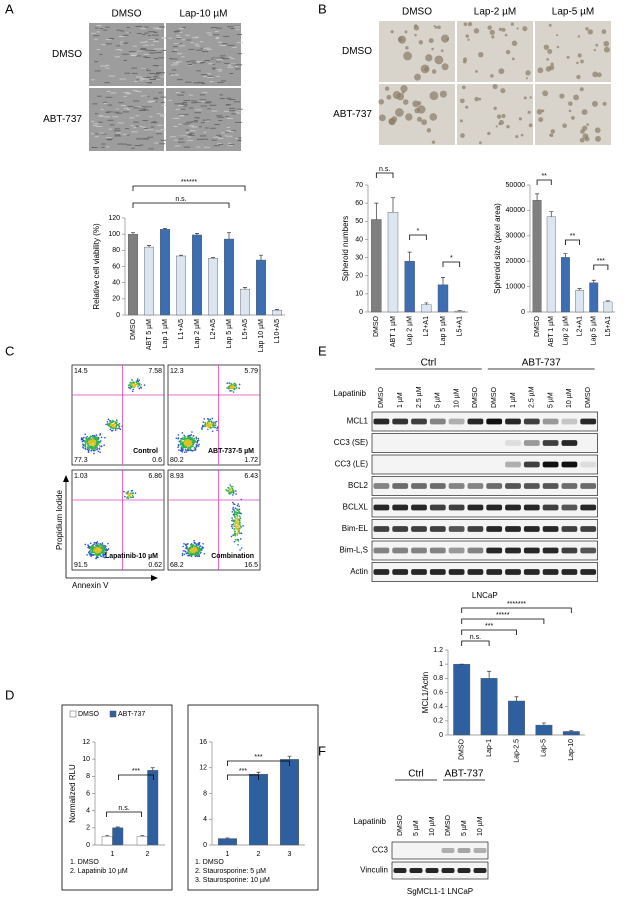 This screenshot has height=900, width=640. I want to click on x-tick-label: Lap 2 µM, so click(197, 333).